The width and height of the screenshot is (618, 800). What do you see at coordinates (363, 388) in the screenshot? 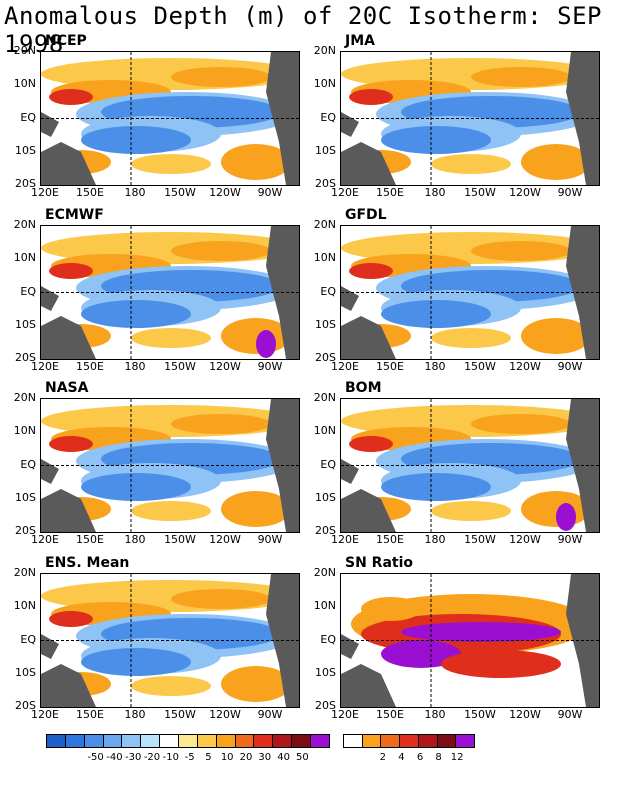
I see `panel-label: BOM` at bounding box center [363, 388].